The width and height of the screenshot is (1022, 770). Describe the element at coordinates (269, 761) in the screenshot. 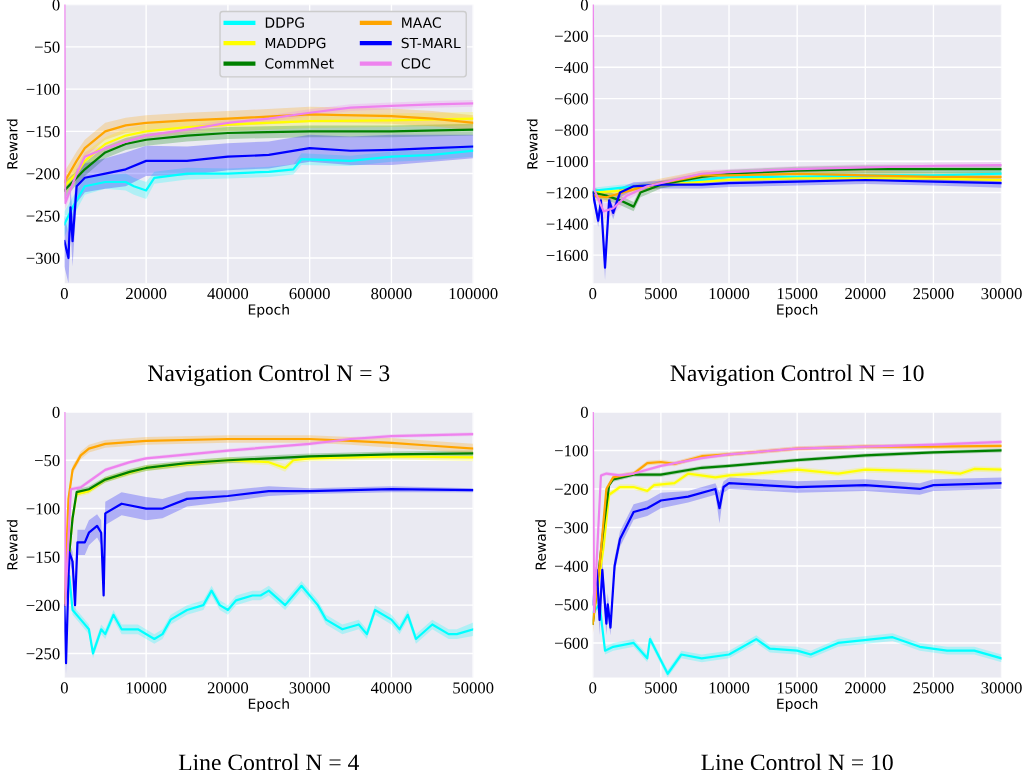

I see `text: Line Control N = 4` at that location.